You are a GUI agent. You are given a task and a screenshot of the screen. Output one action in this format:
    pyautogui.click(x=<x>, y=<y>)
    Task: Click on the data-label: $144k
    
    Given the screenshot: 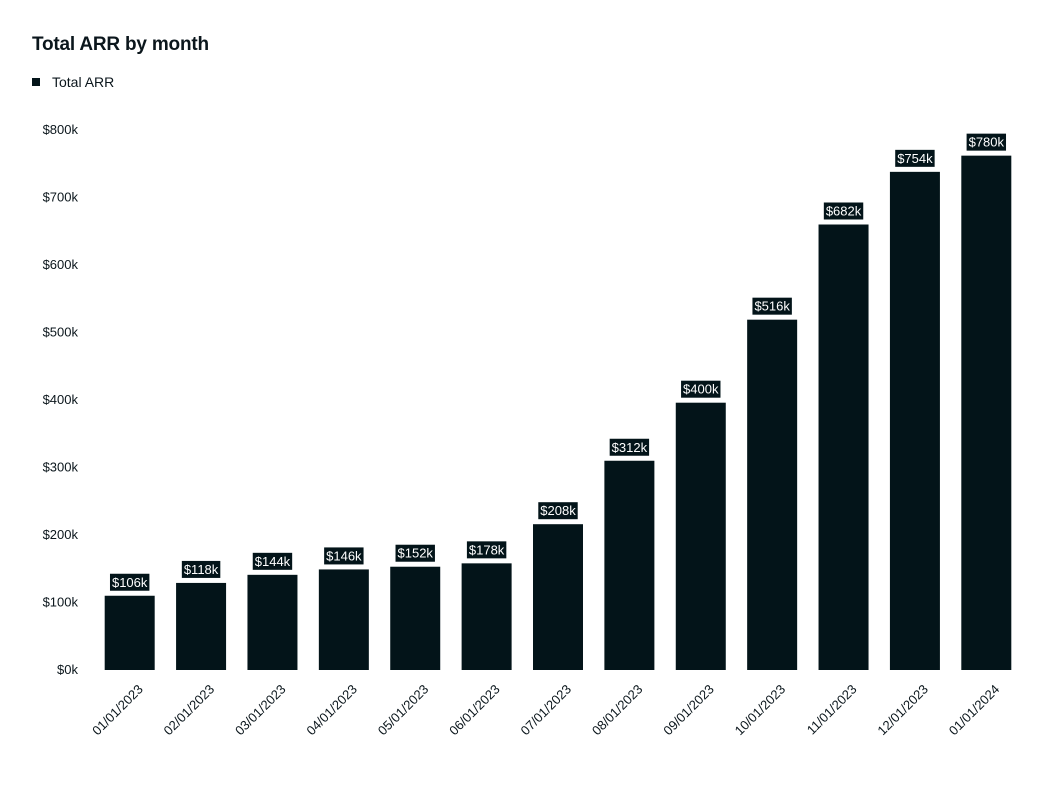 What is the action you would take?
    pyautogui.click(x=272, y=561)
    